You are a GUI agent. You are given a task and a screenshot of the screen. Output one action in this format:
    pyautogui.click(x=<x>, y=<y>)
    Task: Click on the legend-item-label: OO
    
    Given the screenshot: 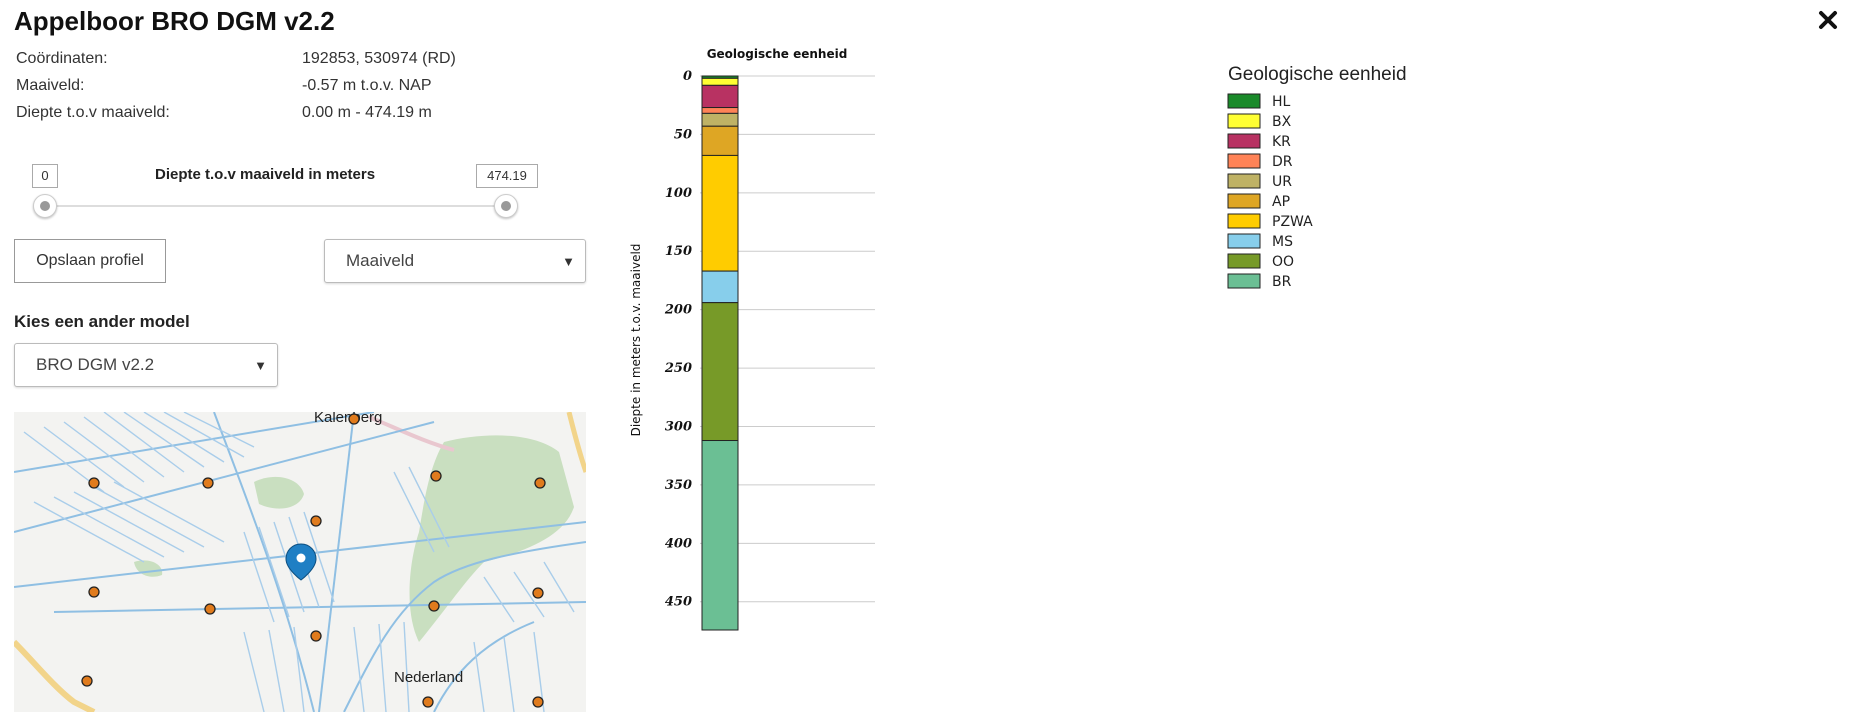 What is the action you would take?
    pyautogui.click(x=1283, y=262)
    